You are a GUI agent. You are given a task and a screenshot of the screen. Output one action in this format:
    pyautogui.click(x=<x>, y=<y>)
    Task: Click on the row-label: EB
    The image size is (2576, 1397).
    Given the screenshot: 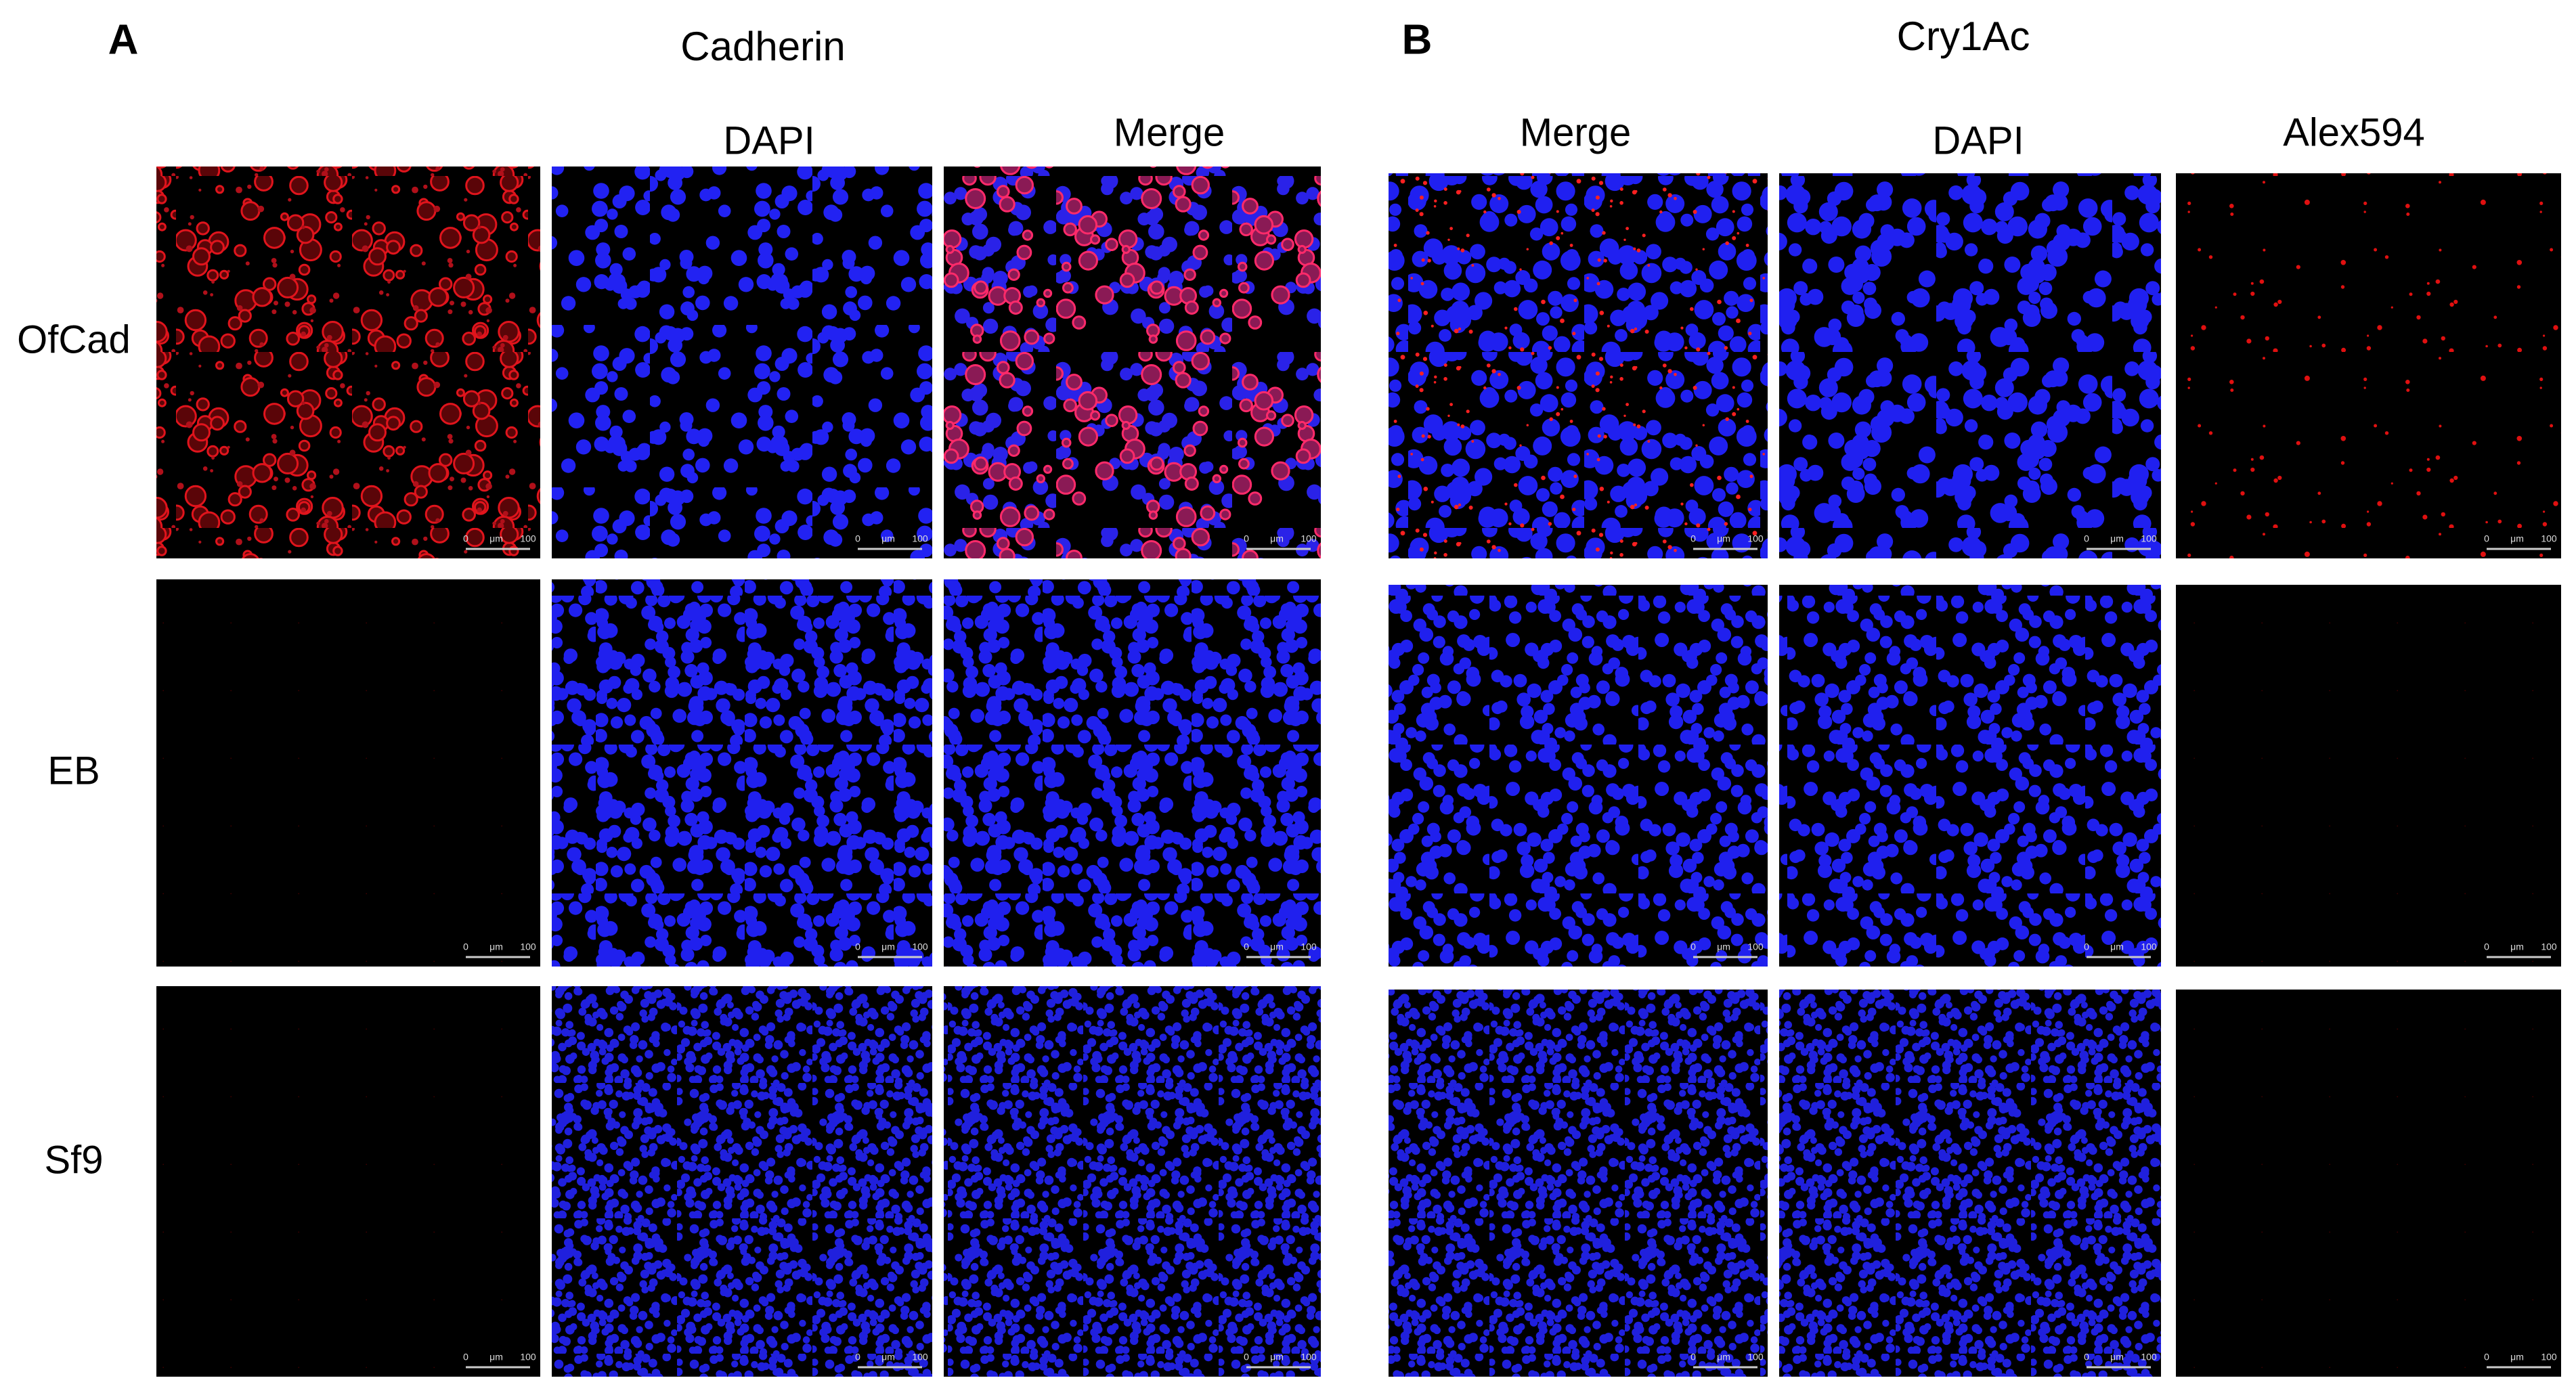 What is the action you would take?
    pyautogui.click(x=73, y=771)
    